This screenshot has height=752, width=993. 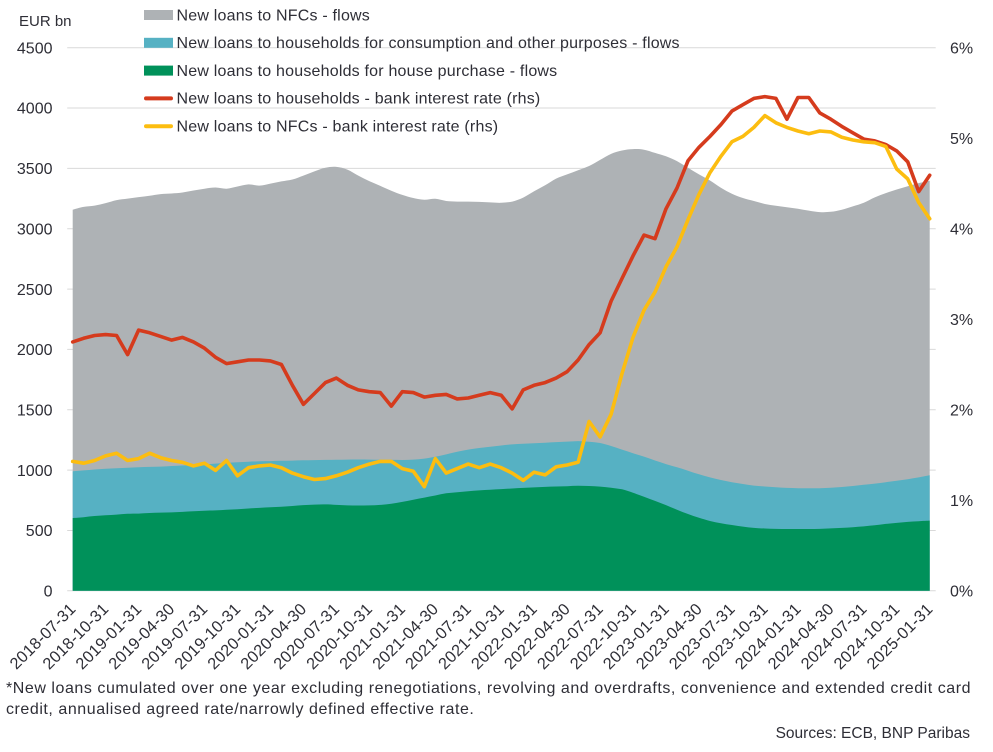 I want to click on svg-text: 0%, so click(x=961, y=592).